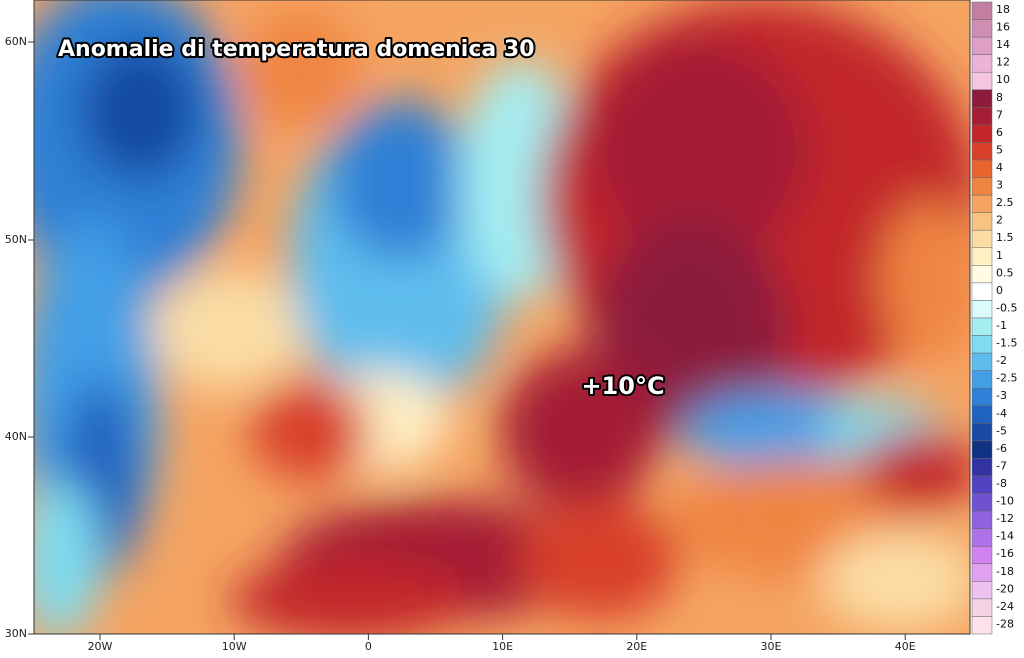 The width and height of the screenshot is (1024, 658). I want to click on colorbar-label: -28, so click(1005, 623).